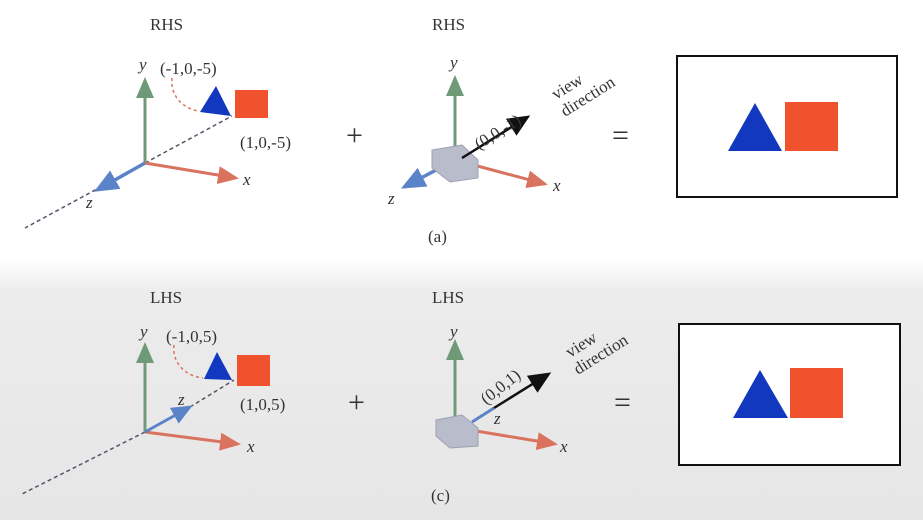  What do you see at coordinates (262, 404) in the screenshot?
I see `point-right-label: (1,0,5)` at bounding box center [262, 404].